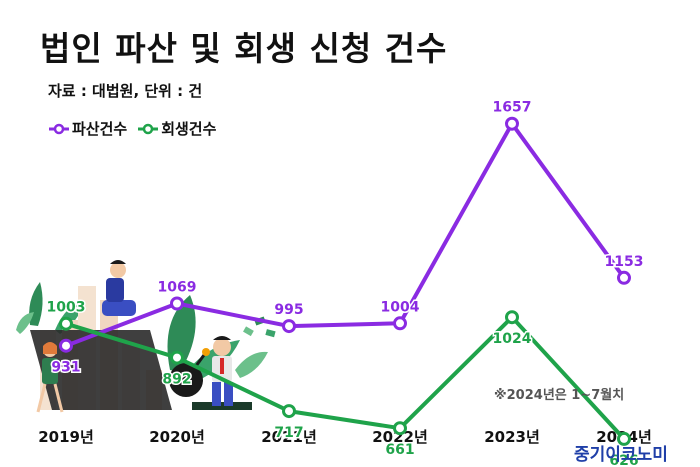 The image size is (700, 467). Describe the element at coordinates (66, 437) in the screenshot. I see `x-tick-label: 2019년` at that location.